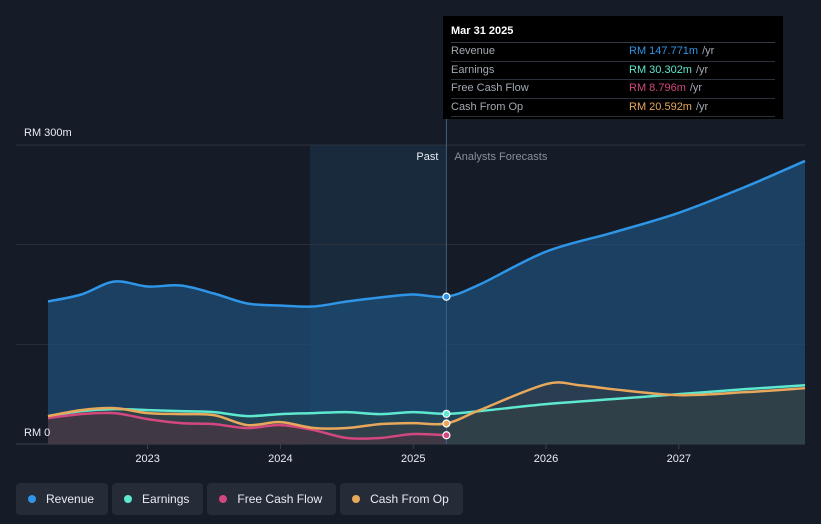 The width and height of the screenshot is (821, 524). I want to click on line-free-cash-flow, so click(247, 426).